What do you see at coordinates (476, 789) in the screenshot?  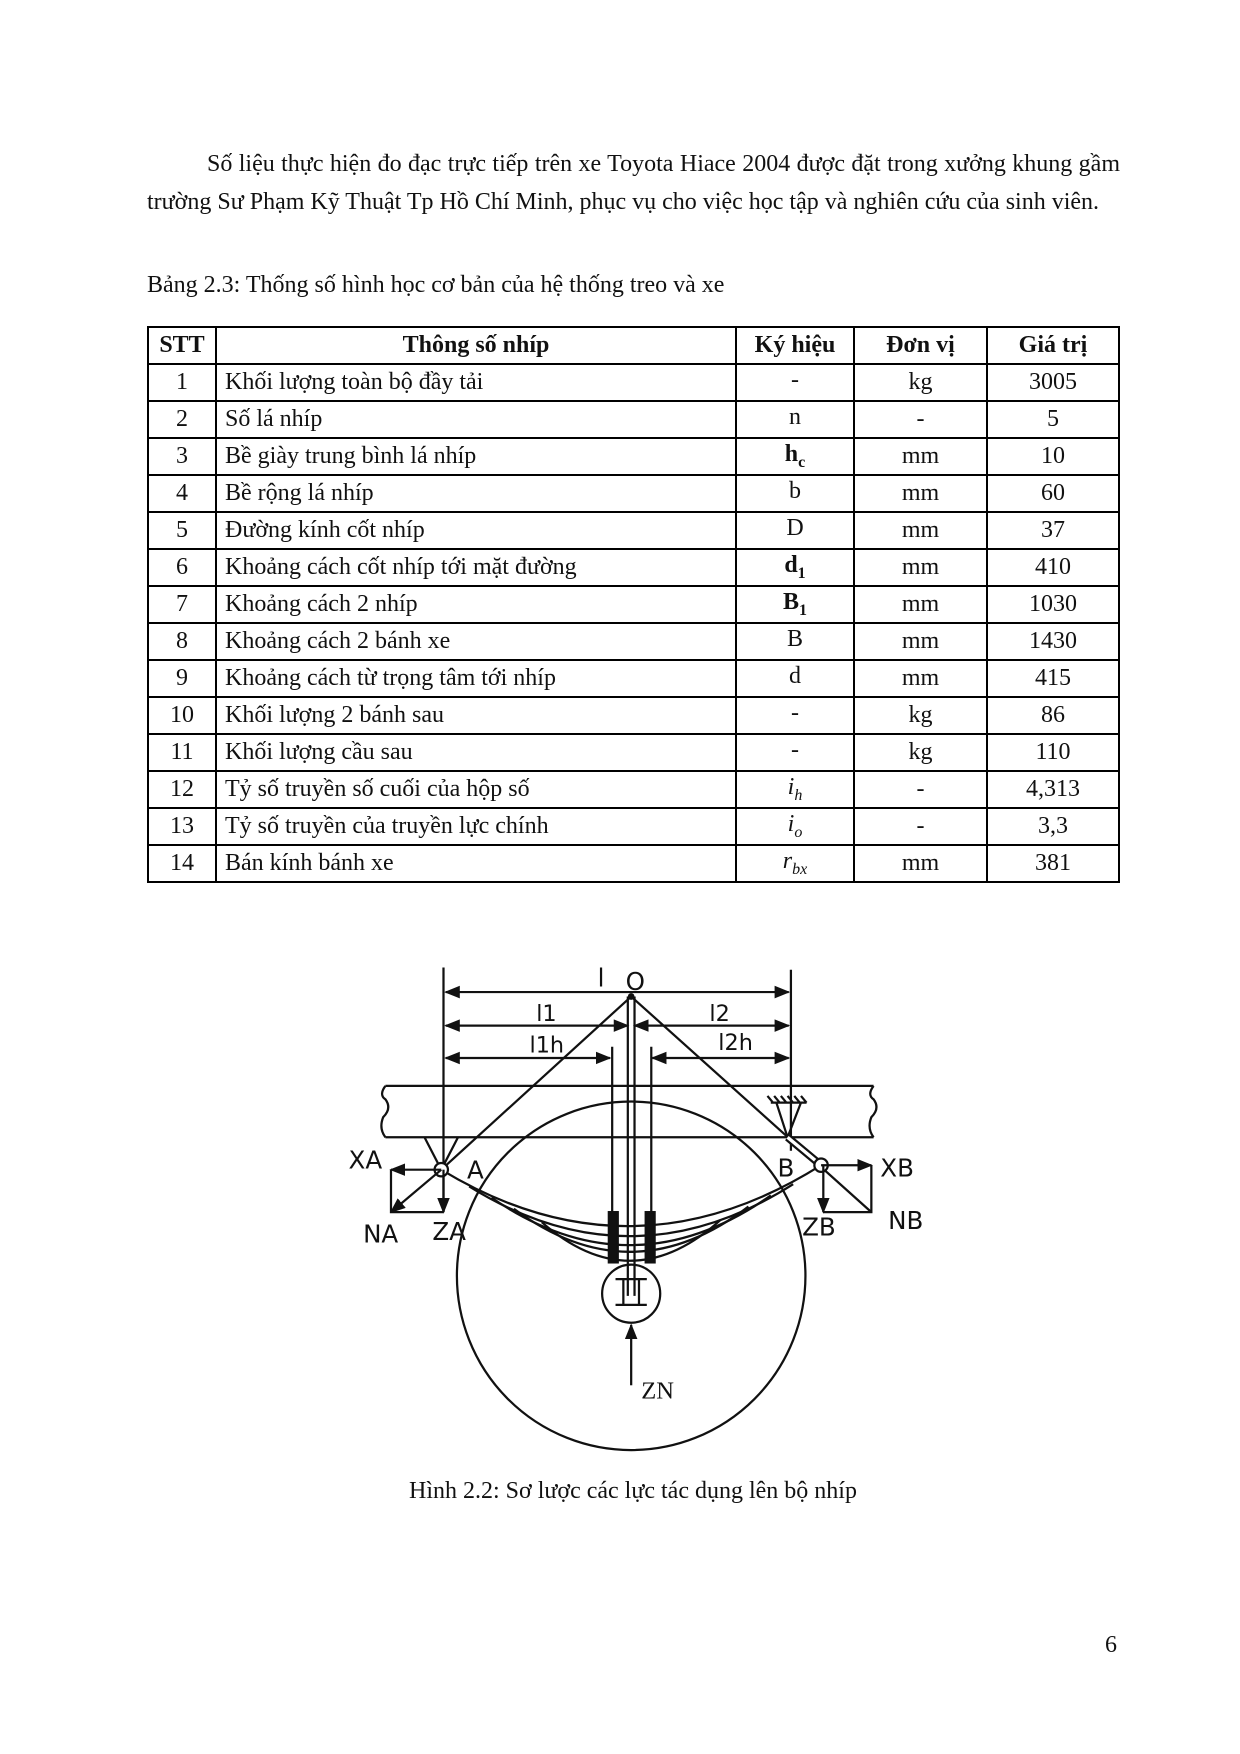 I see `cell-name: Tỷ số truyền số cuối của hộp số` at bounding box center [476, 789].